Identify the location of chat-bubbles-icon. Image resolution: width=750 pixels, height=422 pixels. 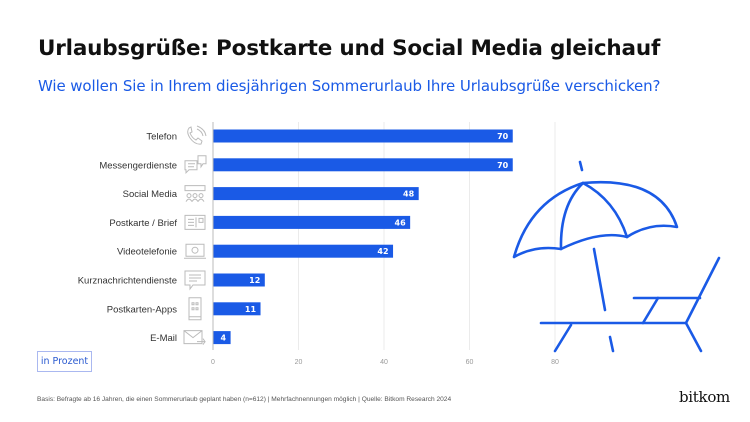
(195, 165).